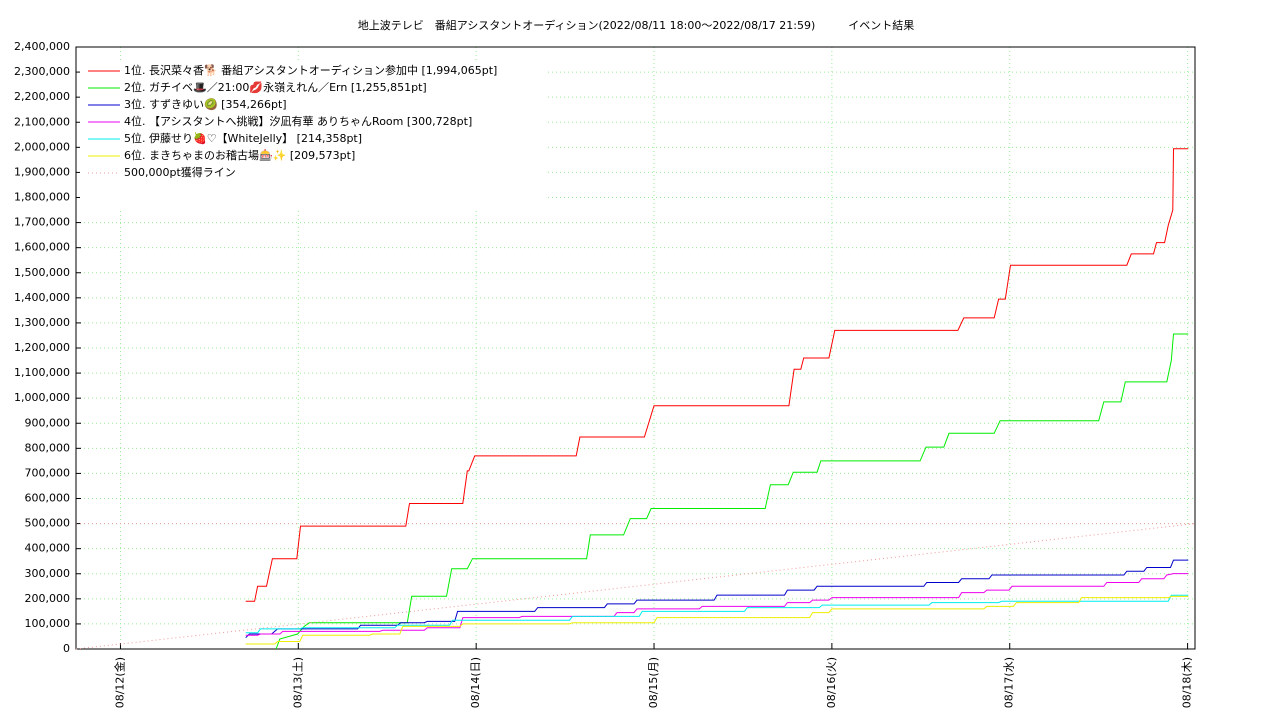 This screenshot has height=720, width=1280. Describe the element at coordinates (475, 682) in the screenshot. I see `x-tick-label: 08/14(日)` at that location.